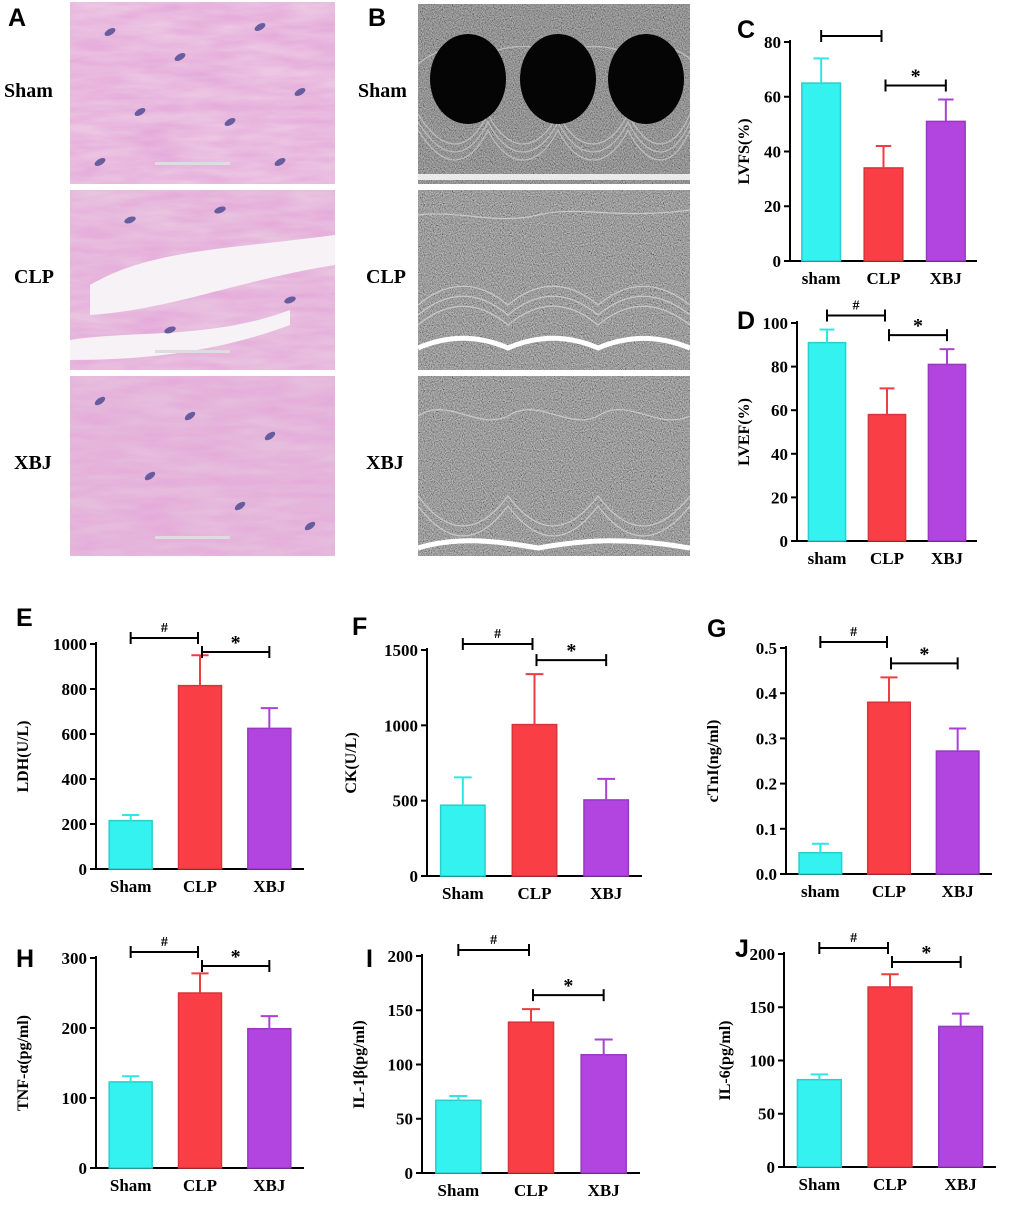  Describe the element at coordinates (406, 801) in the screenshot. I see `y-tick-label: 500` at that location.